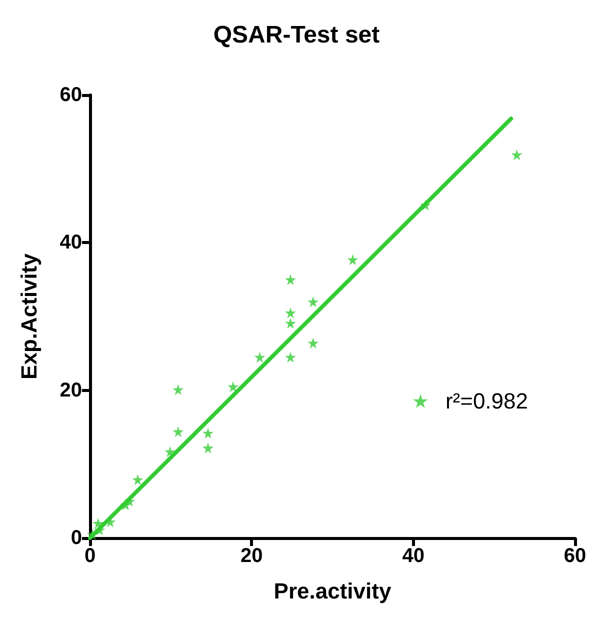 Image resolution: width=593 pixels, height=640 pixels. What do you see at coordinates (251, 556) in the screenshot?
I see `x-tick-label: 20` at bounding box center [251, 556].